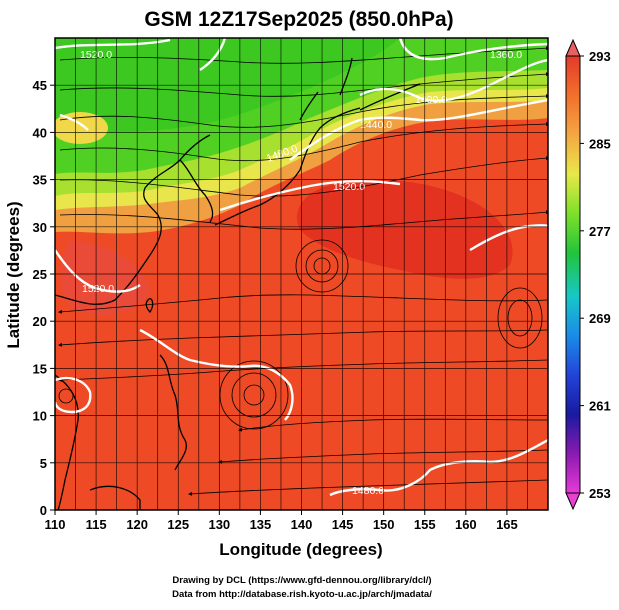  I want to click on x-tick-label: 165, so click(507, 524).